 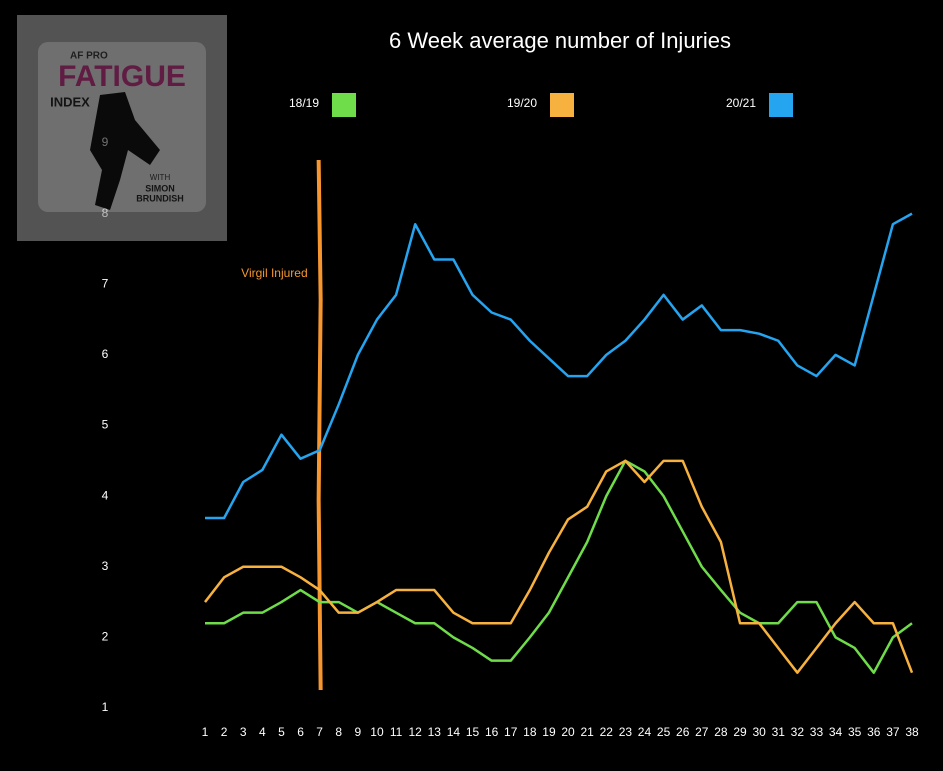 What do you see at coordinates (511, 732) in the screenshot?
I see `x-tick-label: 17` at bounding box center [511, 732].